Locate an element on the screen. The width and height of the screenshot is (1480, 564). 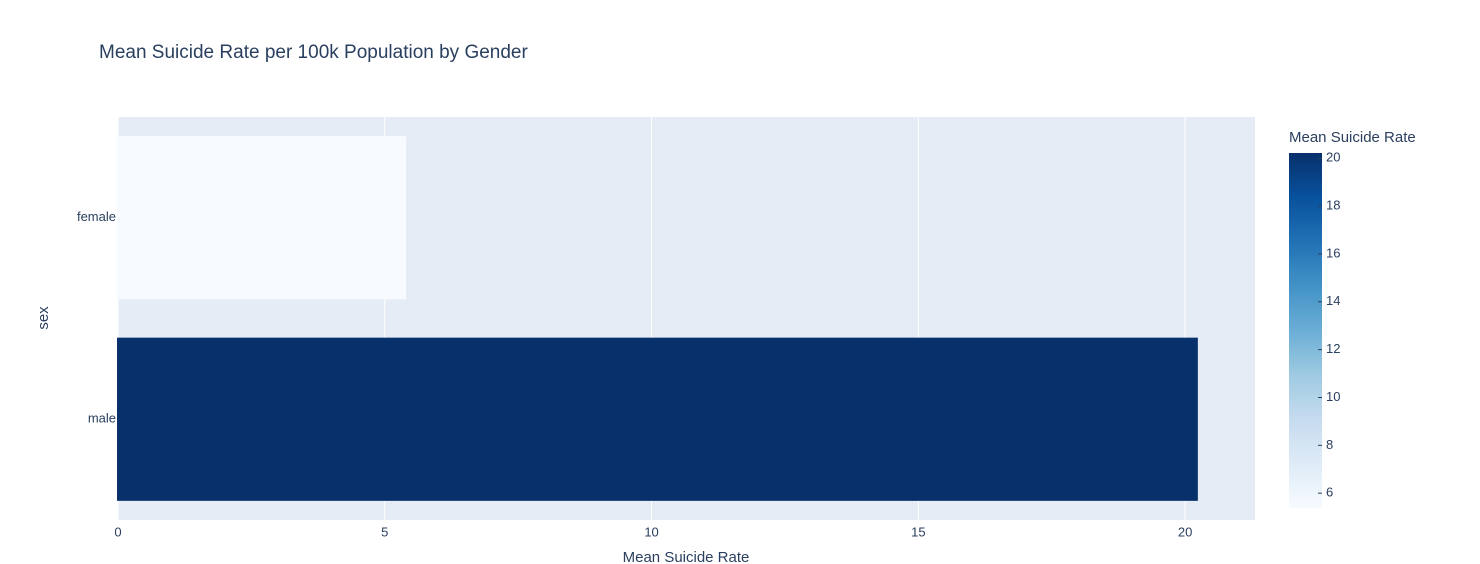
colorbar-tick-label: 20 is located at coordinates (1333, 157).